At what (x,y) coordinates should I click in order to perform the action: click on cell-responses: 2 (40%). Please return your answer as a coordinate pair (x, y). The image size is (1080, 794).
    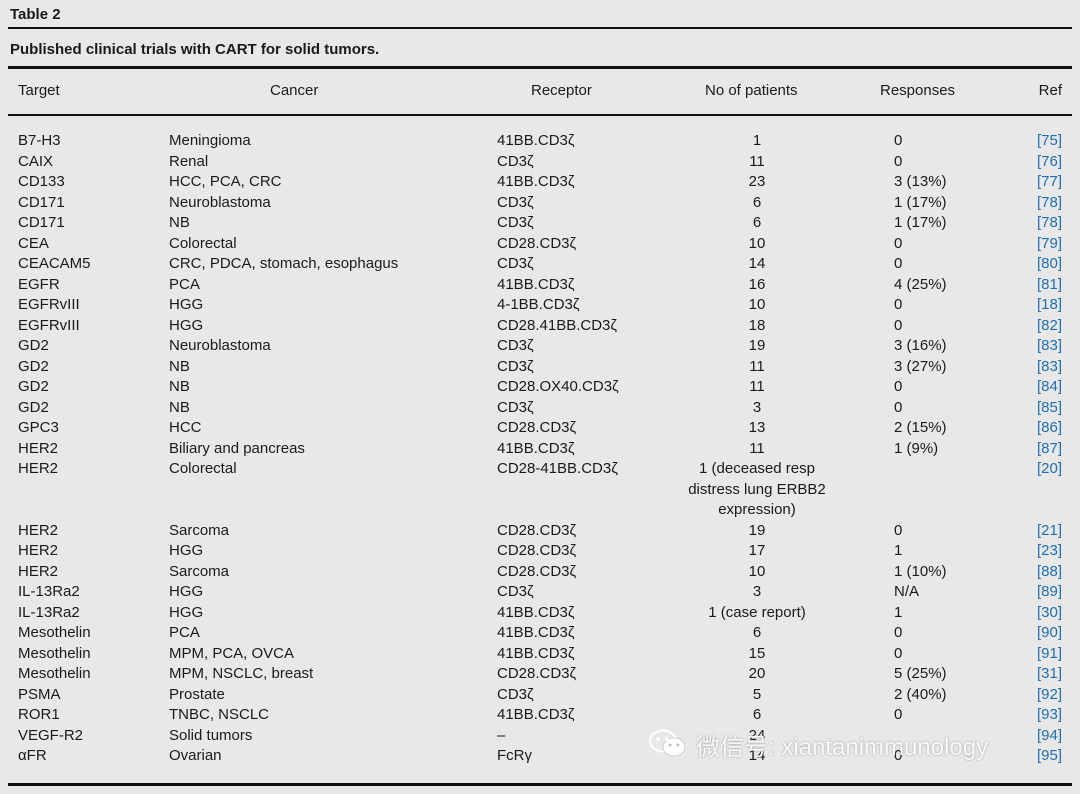
    Looking at the image, I should click on (920, 694).